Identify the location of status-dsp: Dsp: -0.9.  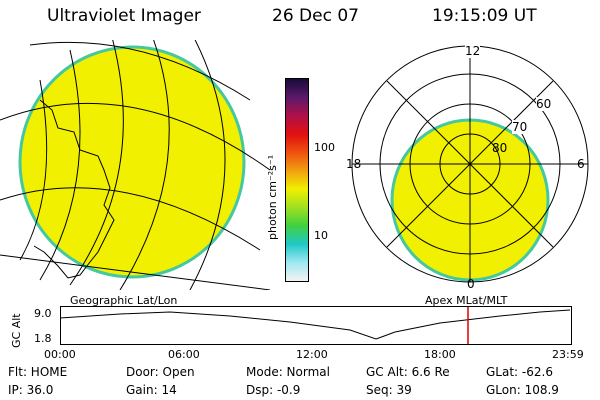
(273, 390).